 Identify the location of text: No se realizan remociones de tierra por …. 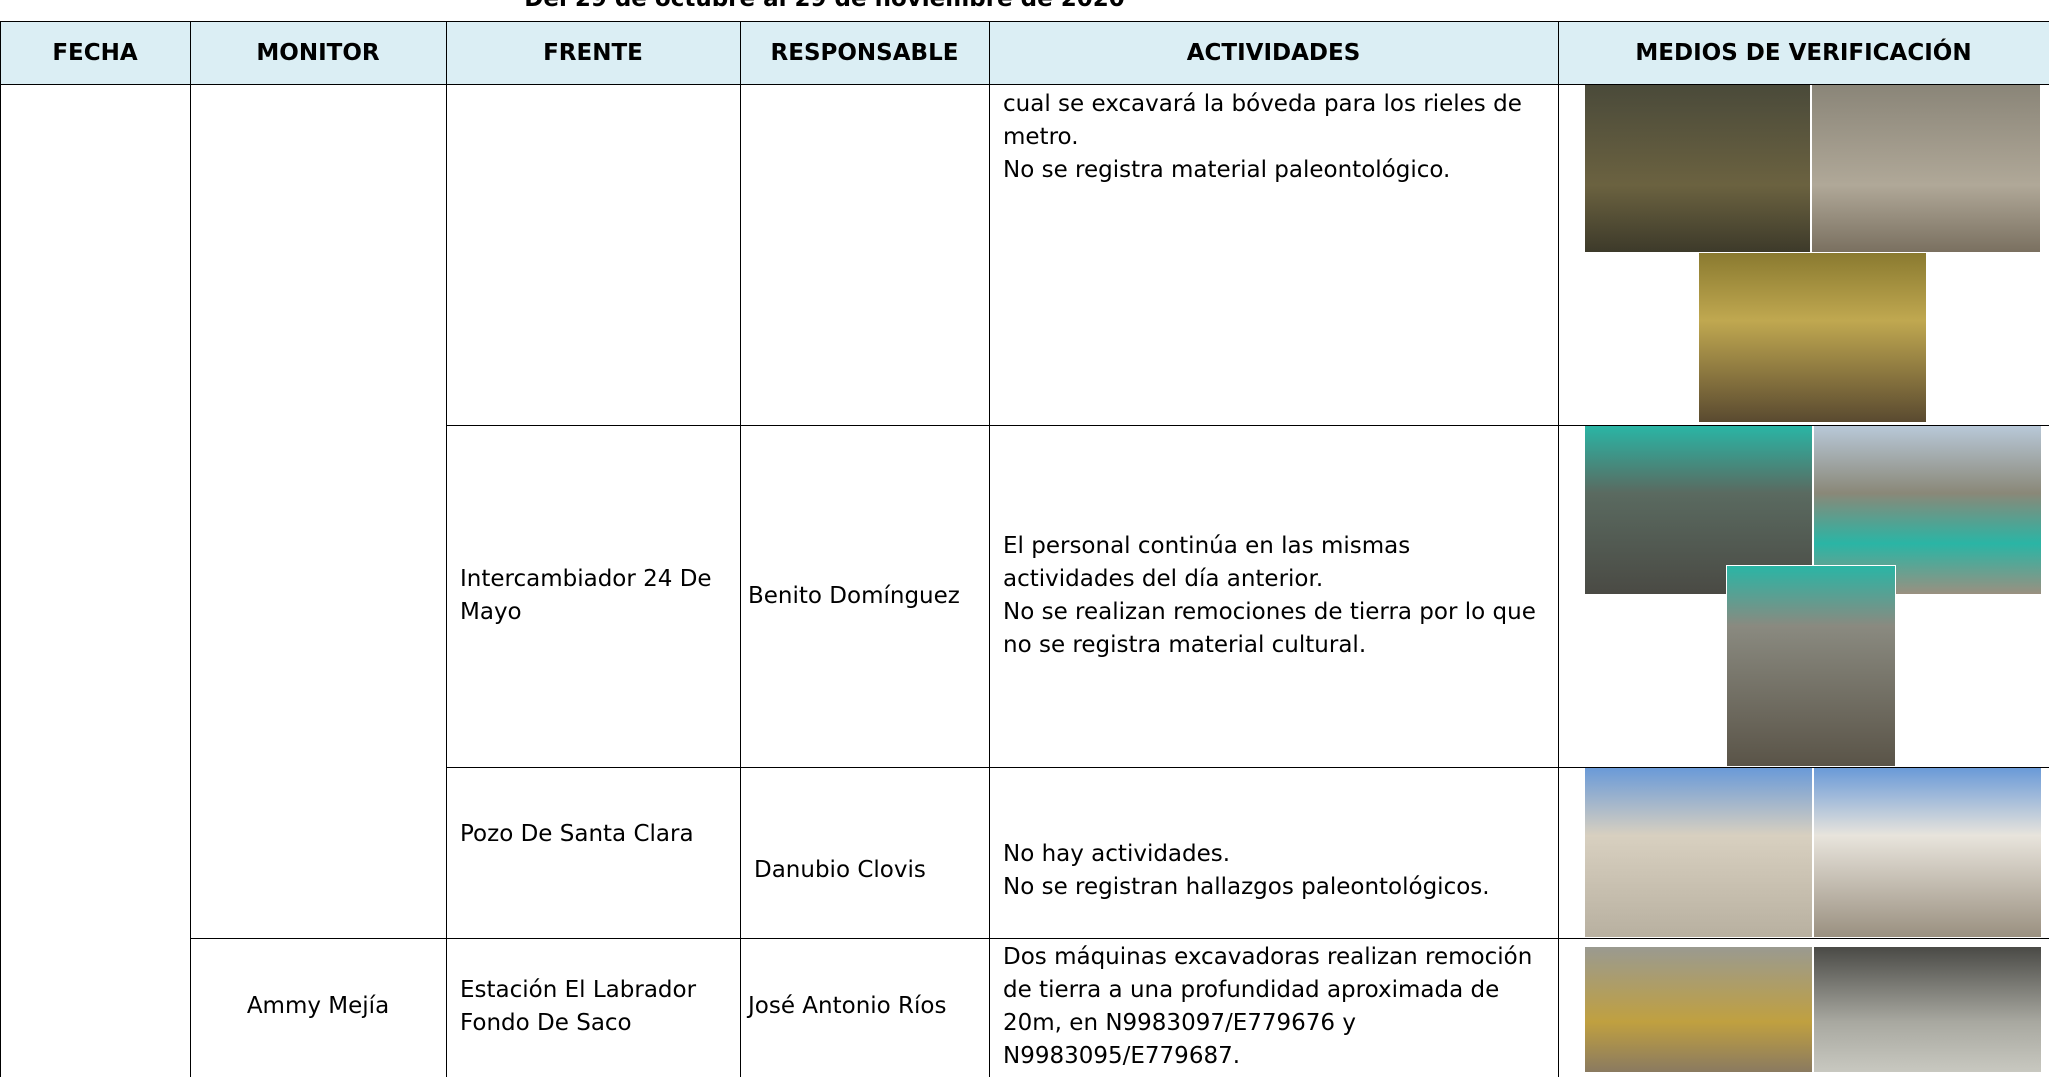
(1269, 628).